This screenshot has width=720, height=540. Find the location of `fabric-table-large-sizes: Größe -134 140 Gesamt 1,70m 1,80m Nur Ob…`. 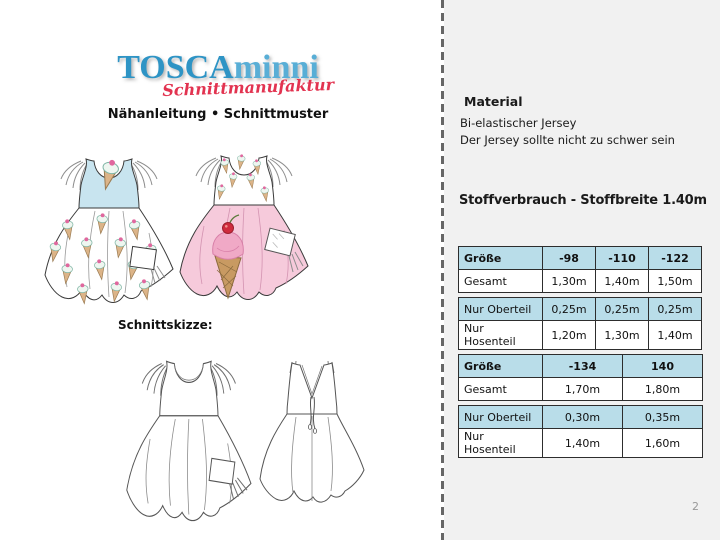

fabric-table-large-sizes: Größe -134 140 Gesamt 1,70m 1,80m Nur Ob… is located at coordinates (580, 406).